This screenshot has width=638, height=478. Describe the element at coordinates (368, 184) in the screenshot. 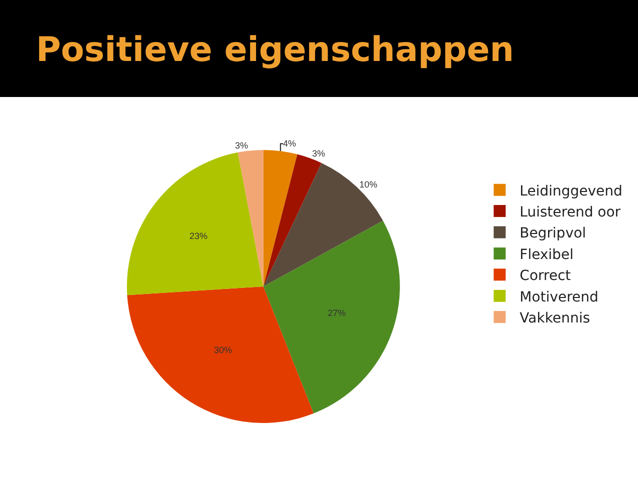

I see `data-label: 10%` at that location.